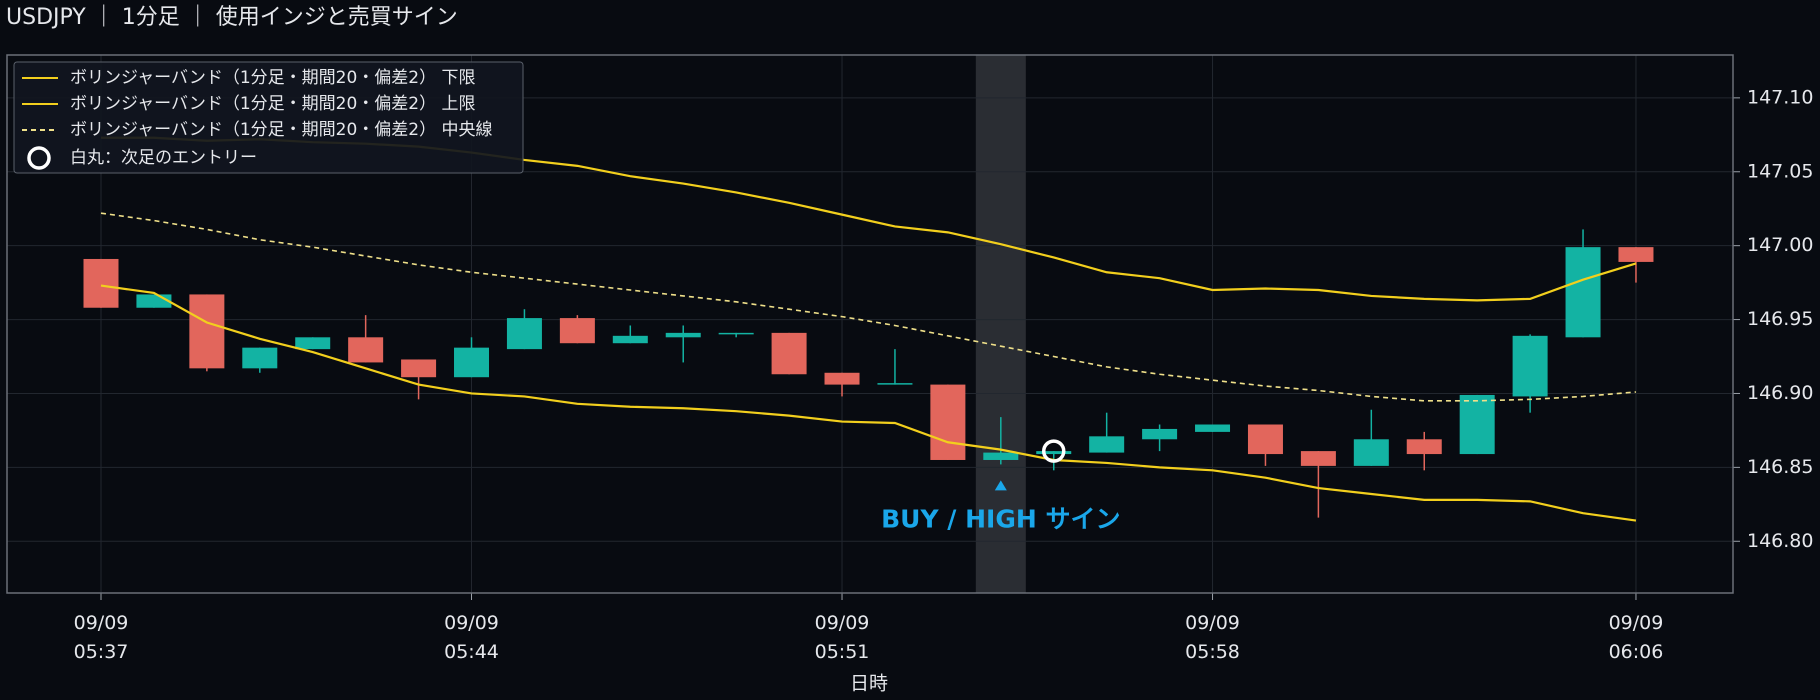 Image resolution: width=1820 pixels, height=700 pixels. What do you see at coordinates (1000, 324) in the screenshot?
I see `signal-highlight` at bounding box center [1000, 324].